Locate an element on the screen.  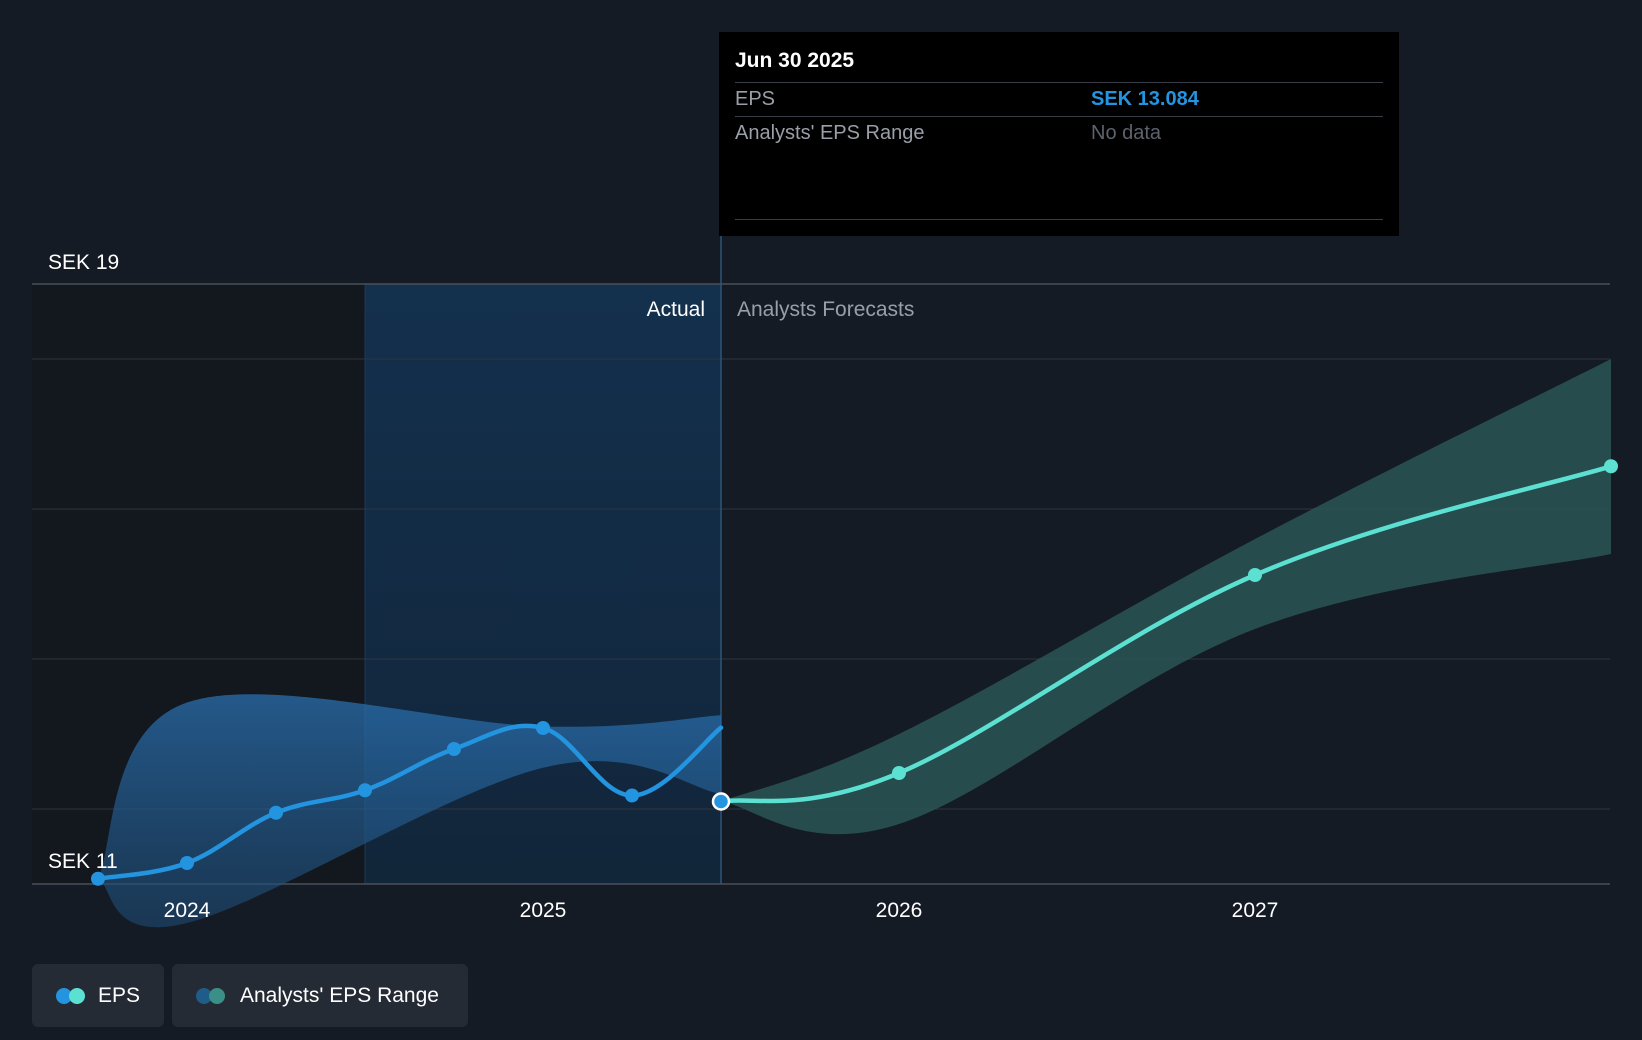
x-tick-label: 2024 is located at coordinates (187, 910).